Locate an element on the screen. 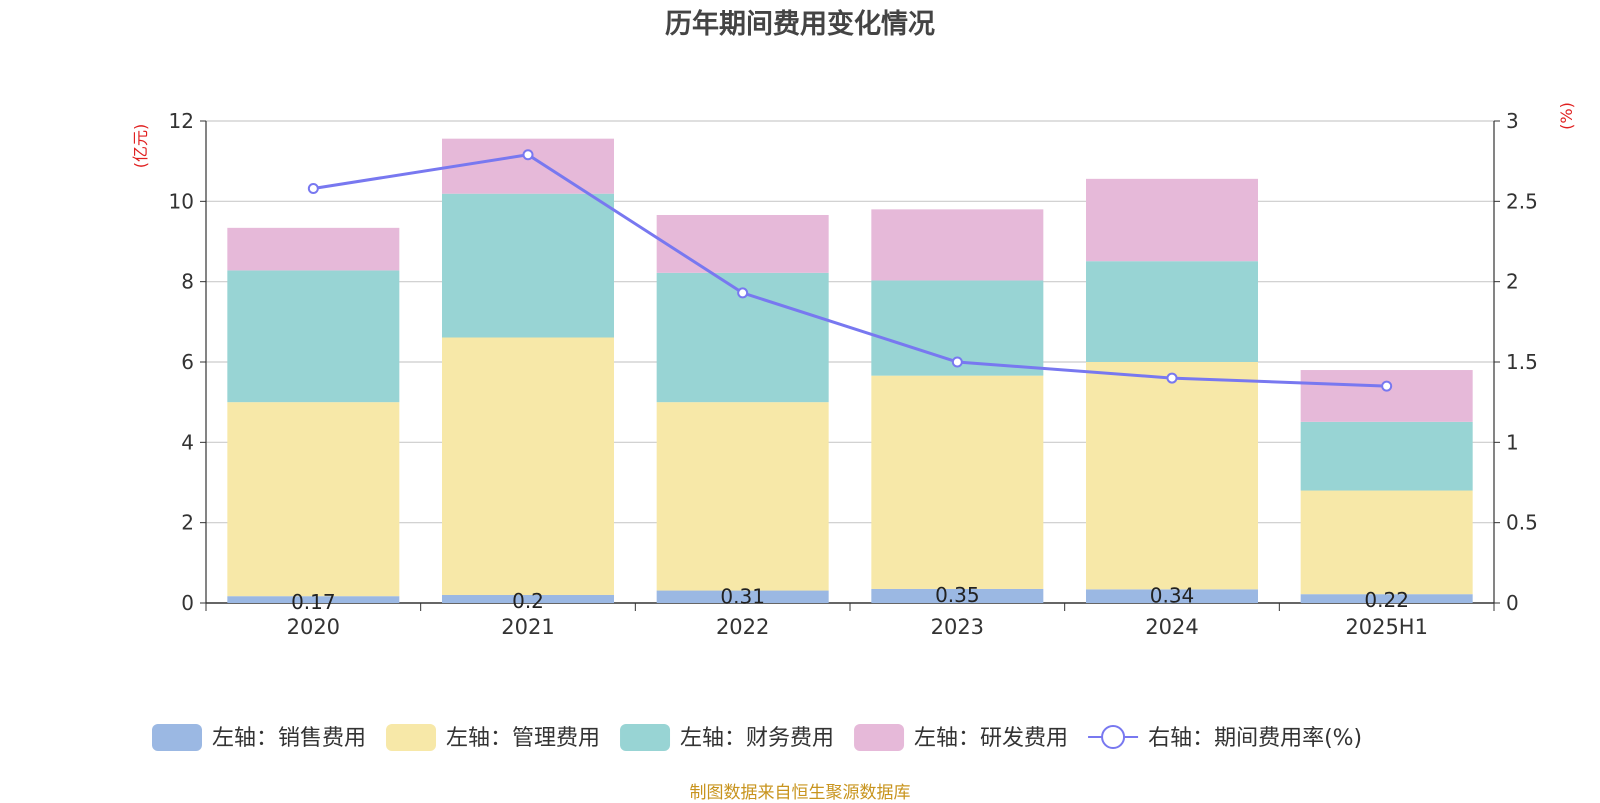  y-left-tick-label: 8 is located at coordinates (187, 282).